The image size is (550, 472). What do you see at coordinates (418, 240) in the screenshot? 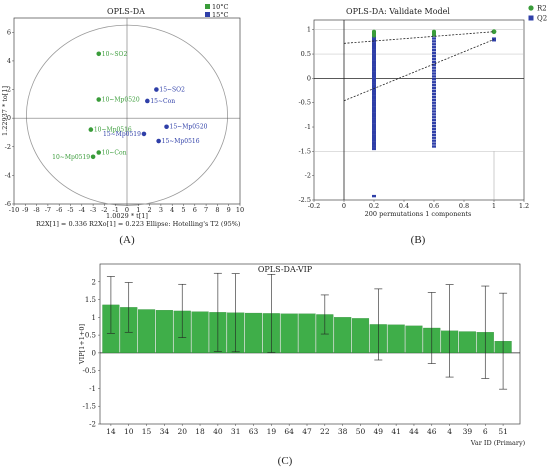
I see `panel-b-letter: (B)` at bounding box center [418, 240].